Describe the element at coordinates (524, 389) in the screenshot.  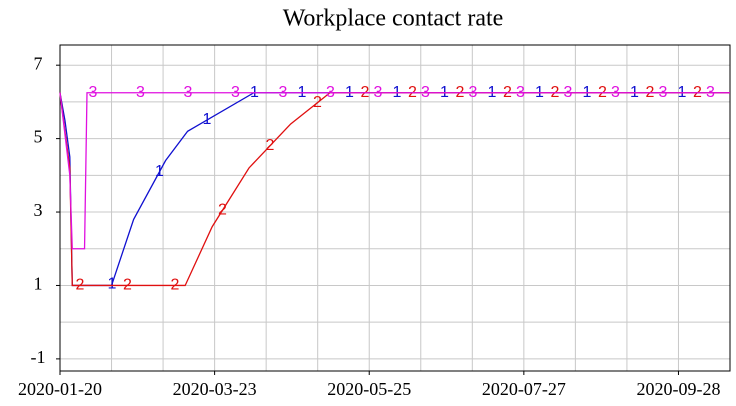
I see `x-tick-label: 2020-07-27` at that location.